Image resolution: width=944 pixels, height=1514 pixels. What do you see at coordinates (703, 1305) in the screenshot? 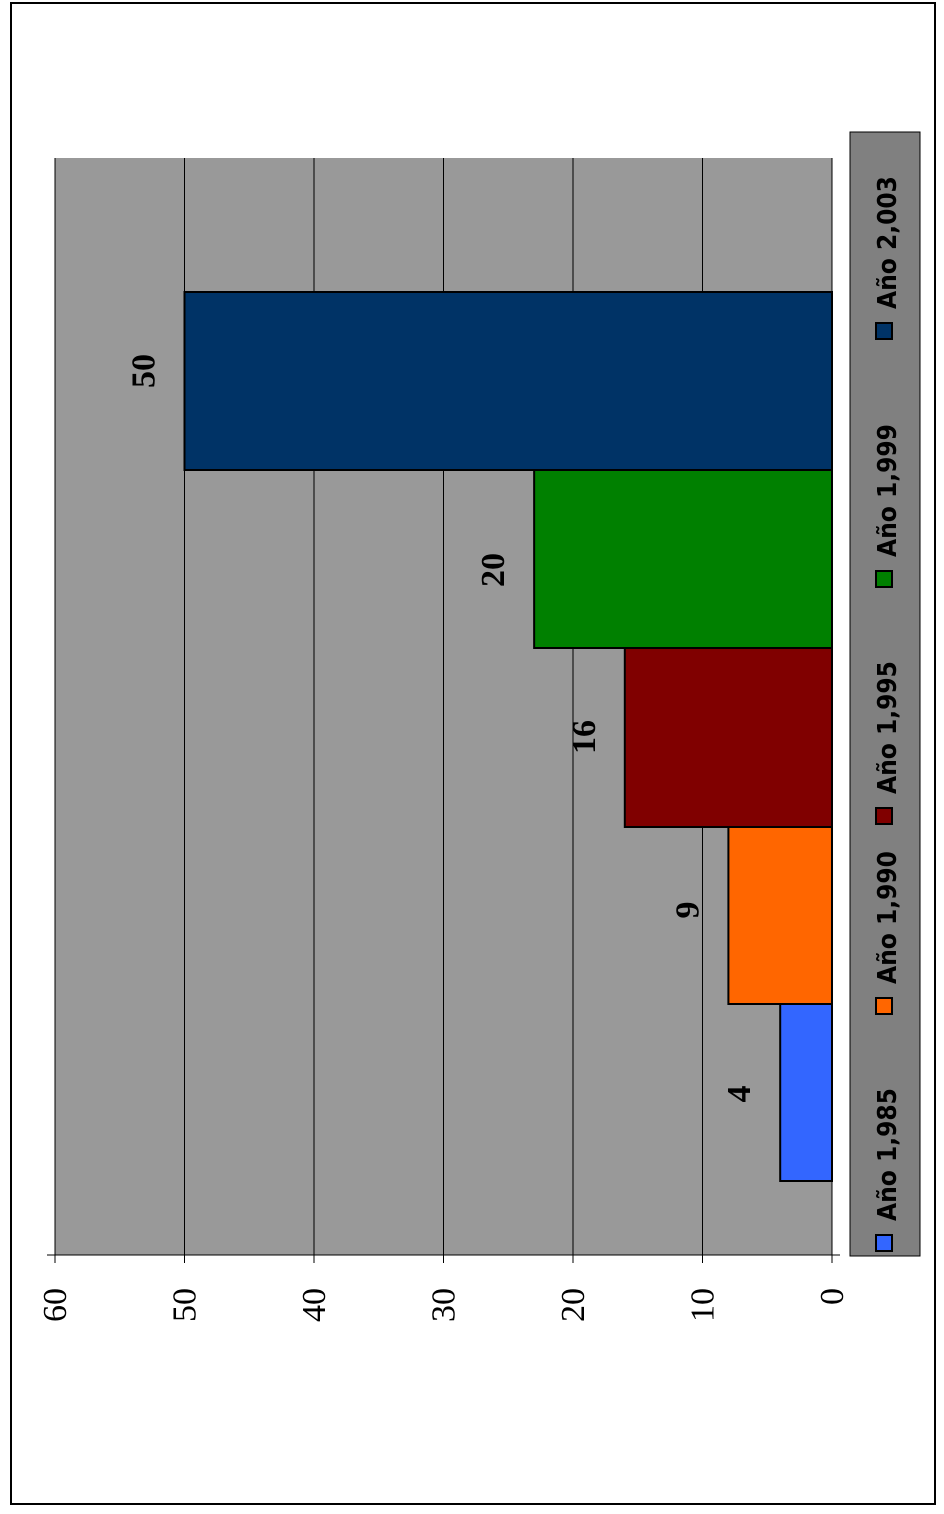
I see `y-tick-label: 10` at bounding box center [703, 1305].